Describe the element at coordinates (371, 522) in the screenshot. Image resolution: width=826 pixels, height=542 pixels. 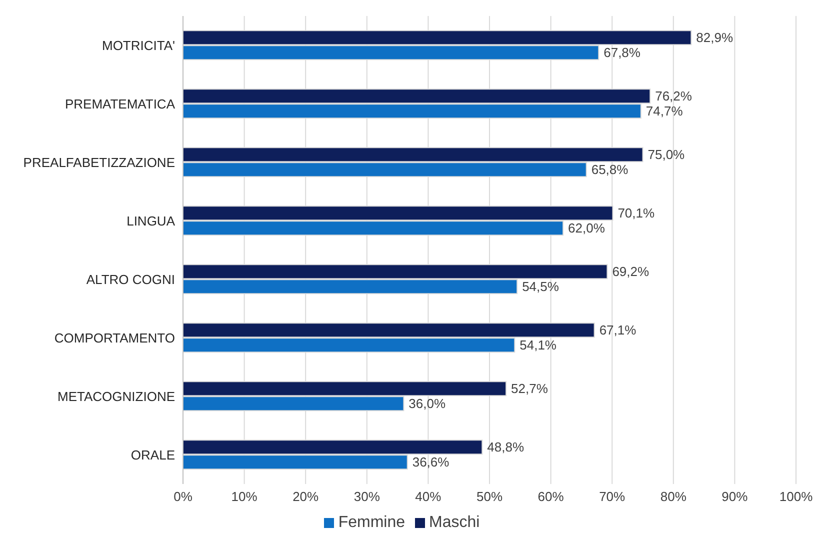
I see `legend-label: Femmine` at that location.